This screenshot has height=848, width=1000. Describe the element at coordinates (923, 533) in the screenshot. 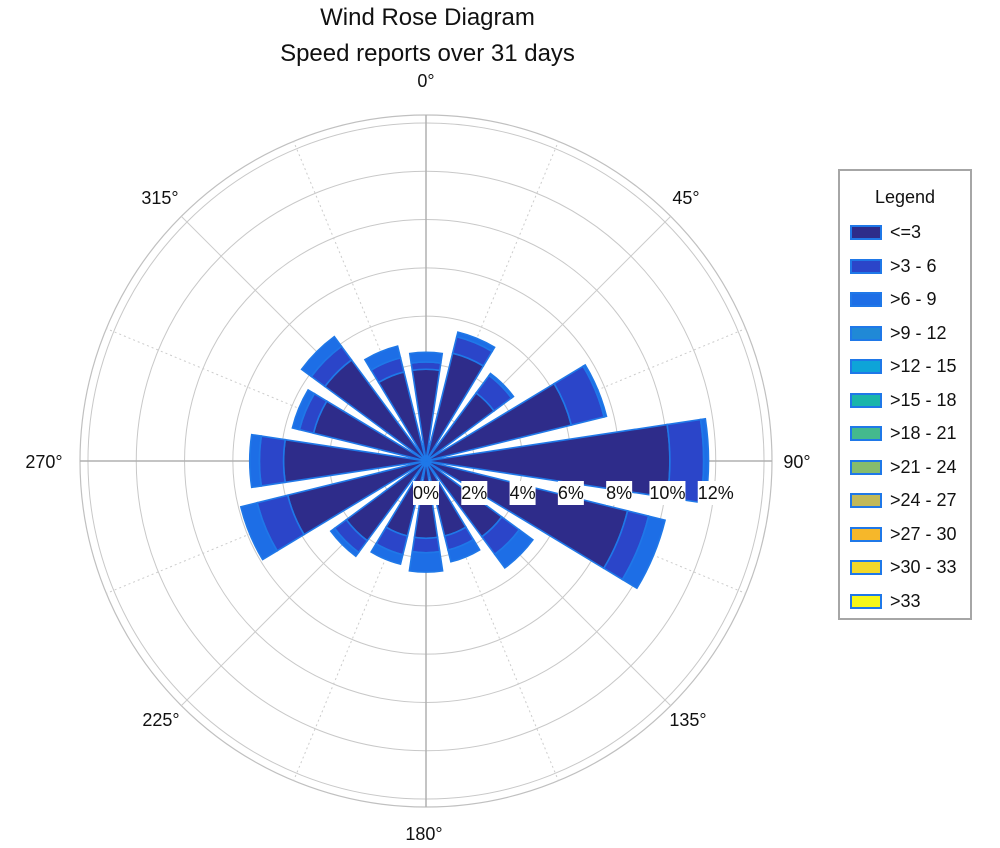

I see `legend-label: >27 - 30` at that location.